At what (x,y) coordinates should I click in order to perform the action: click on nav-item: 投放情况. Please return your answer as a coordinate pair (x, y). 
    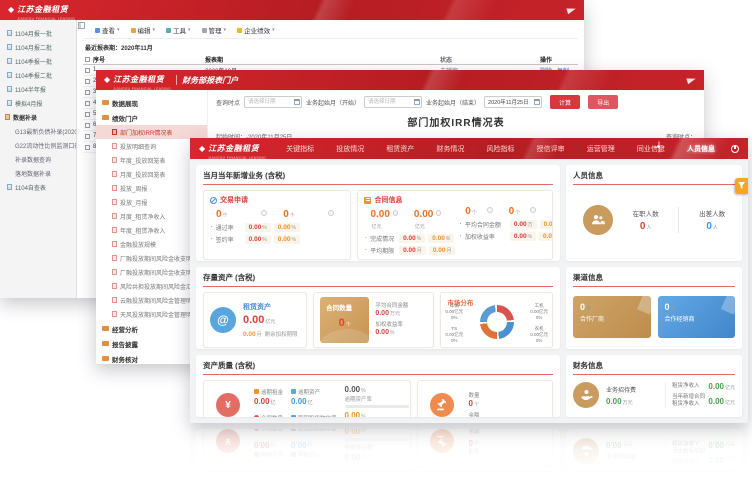
    Looking at the image, I should click on (350, 149).